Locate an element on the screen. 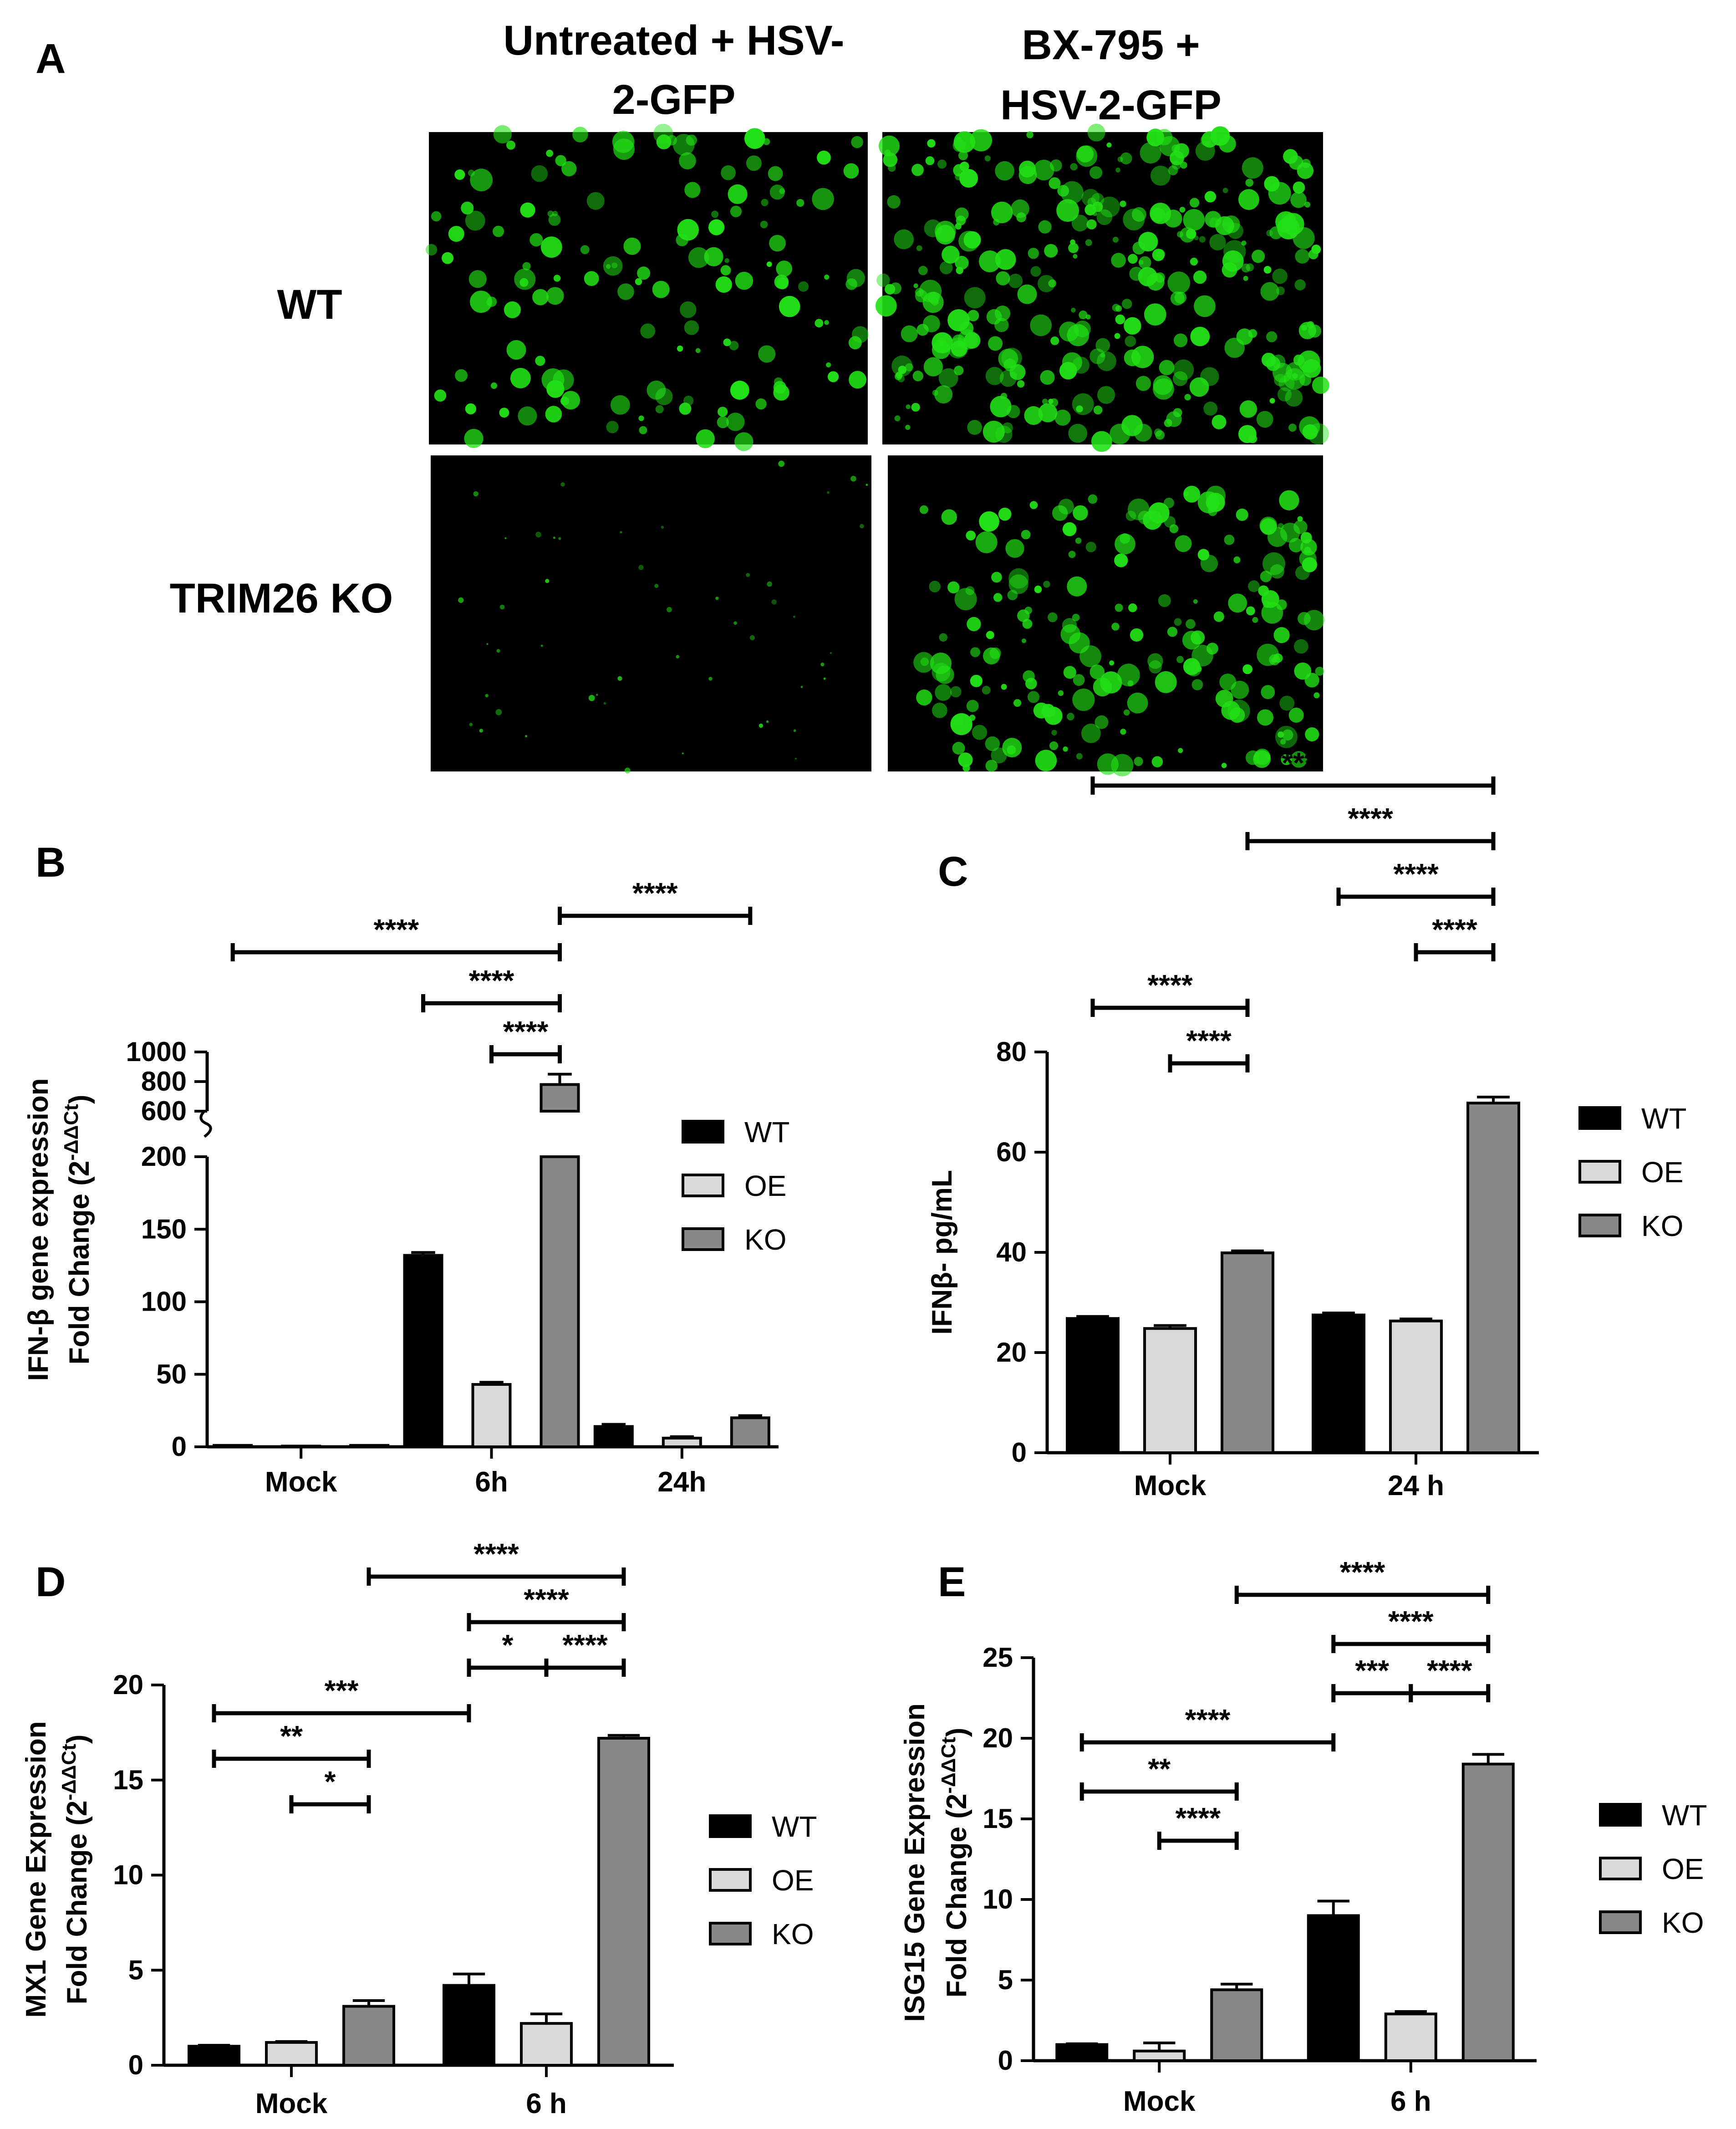  micrograph-ko-bx795 is located at coordinates (1106, 615).